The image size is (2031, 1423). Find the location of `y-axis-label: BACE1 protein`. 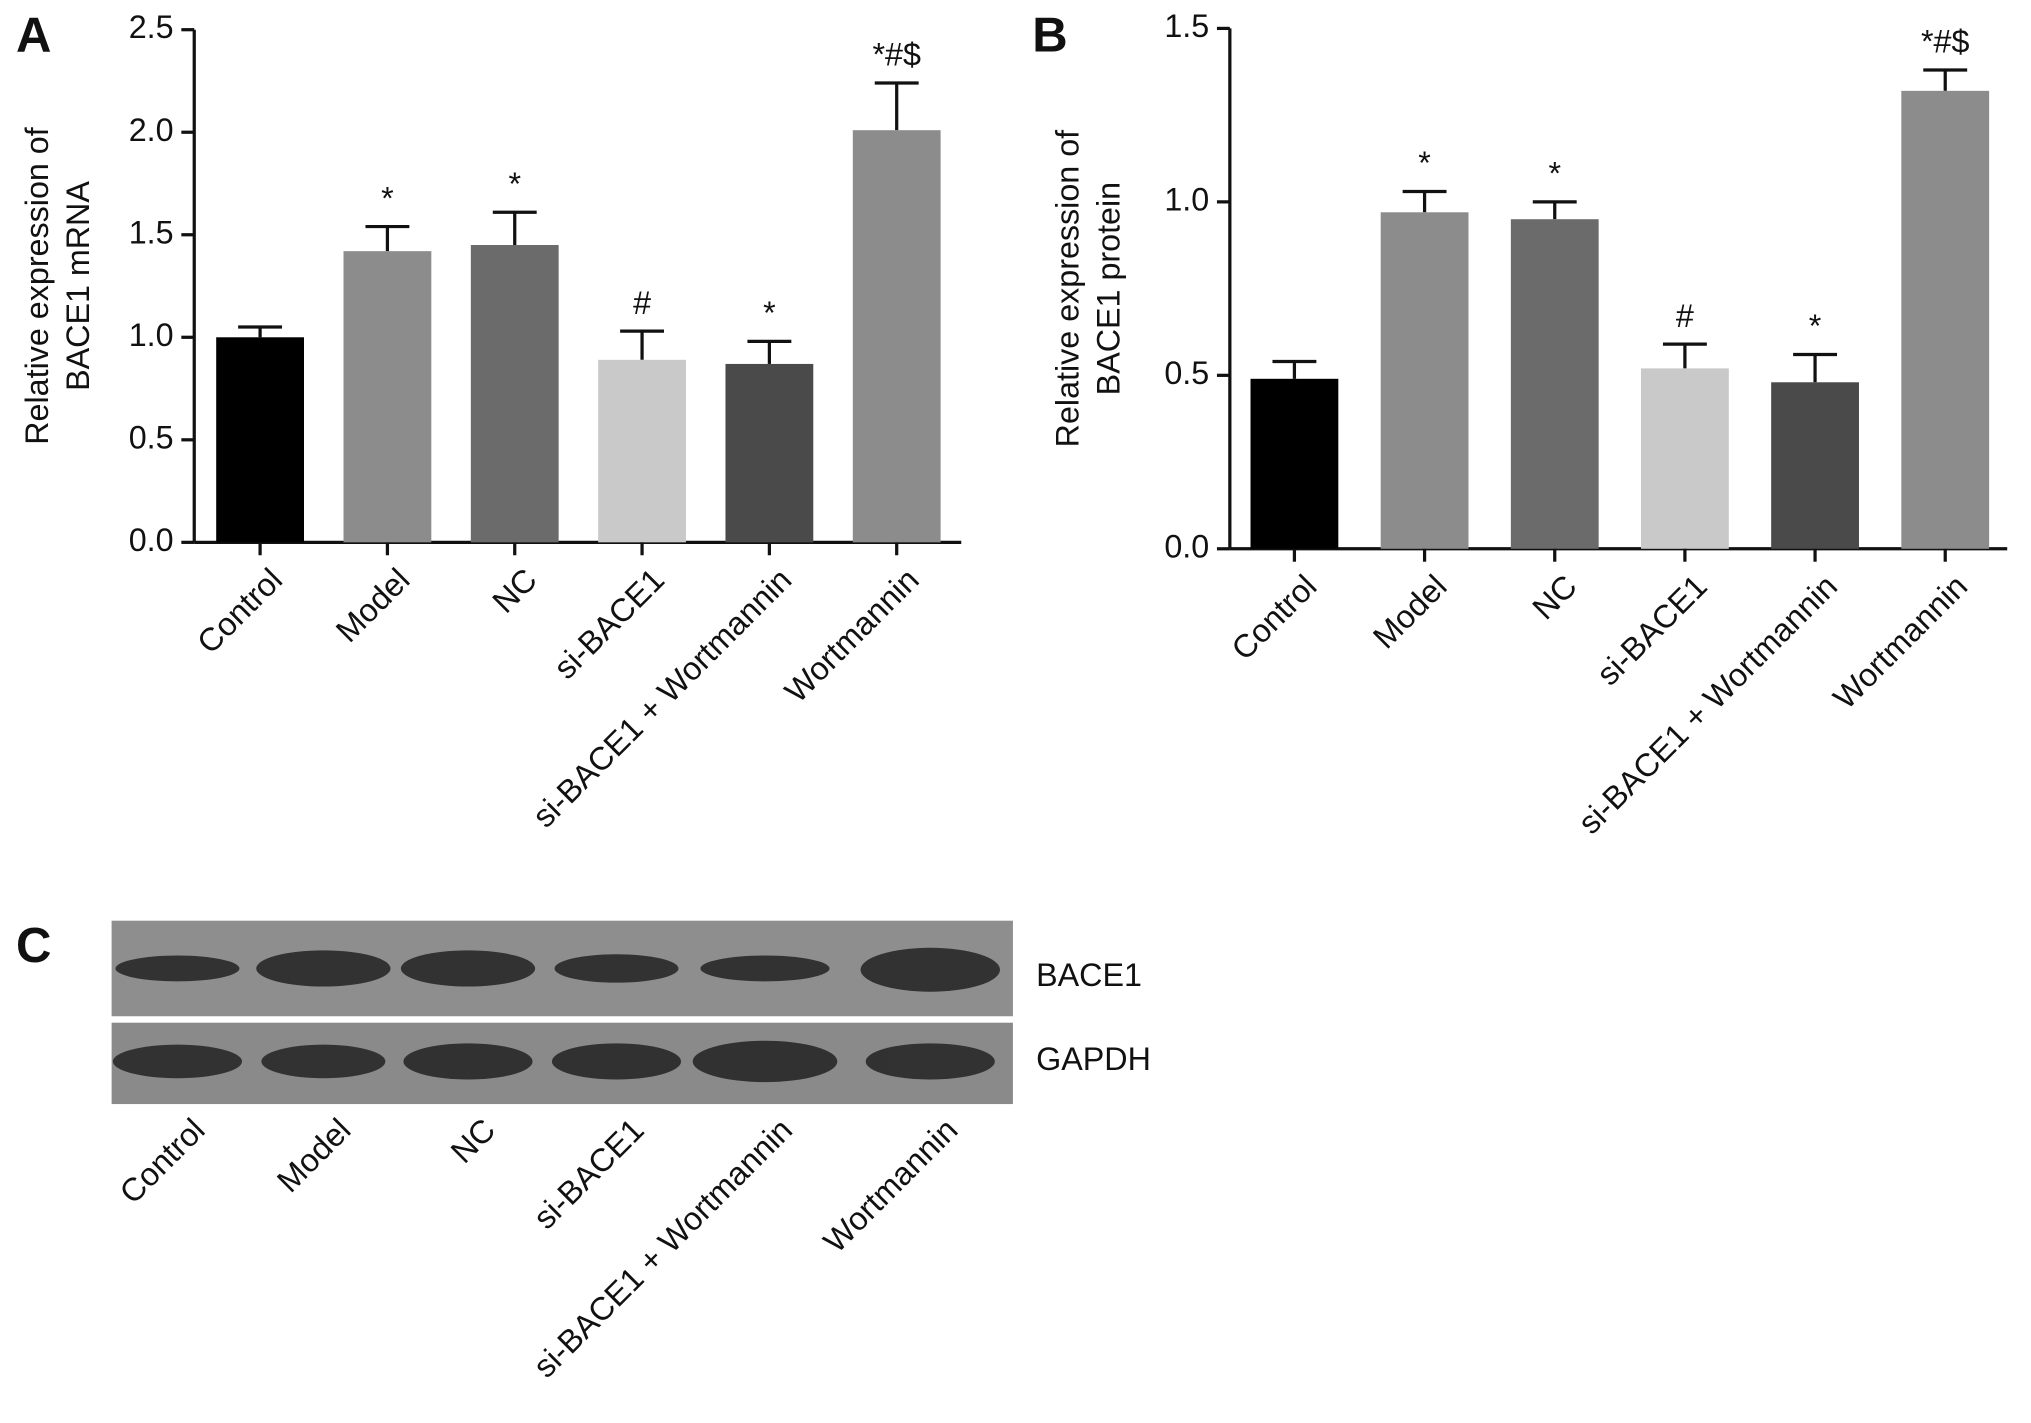

y-axis-label: BACE1 protein is located at coordinates (1109, 288).